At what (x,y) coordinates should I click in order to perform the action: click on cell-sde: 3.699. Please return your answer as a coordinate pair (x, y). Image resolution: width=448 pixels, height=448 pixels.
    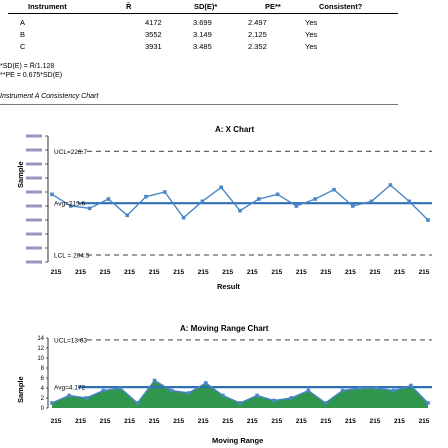
    Looking at the image, I should click on (202, 22).